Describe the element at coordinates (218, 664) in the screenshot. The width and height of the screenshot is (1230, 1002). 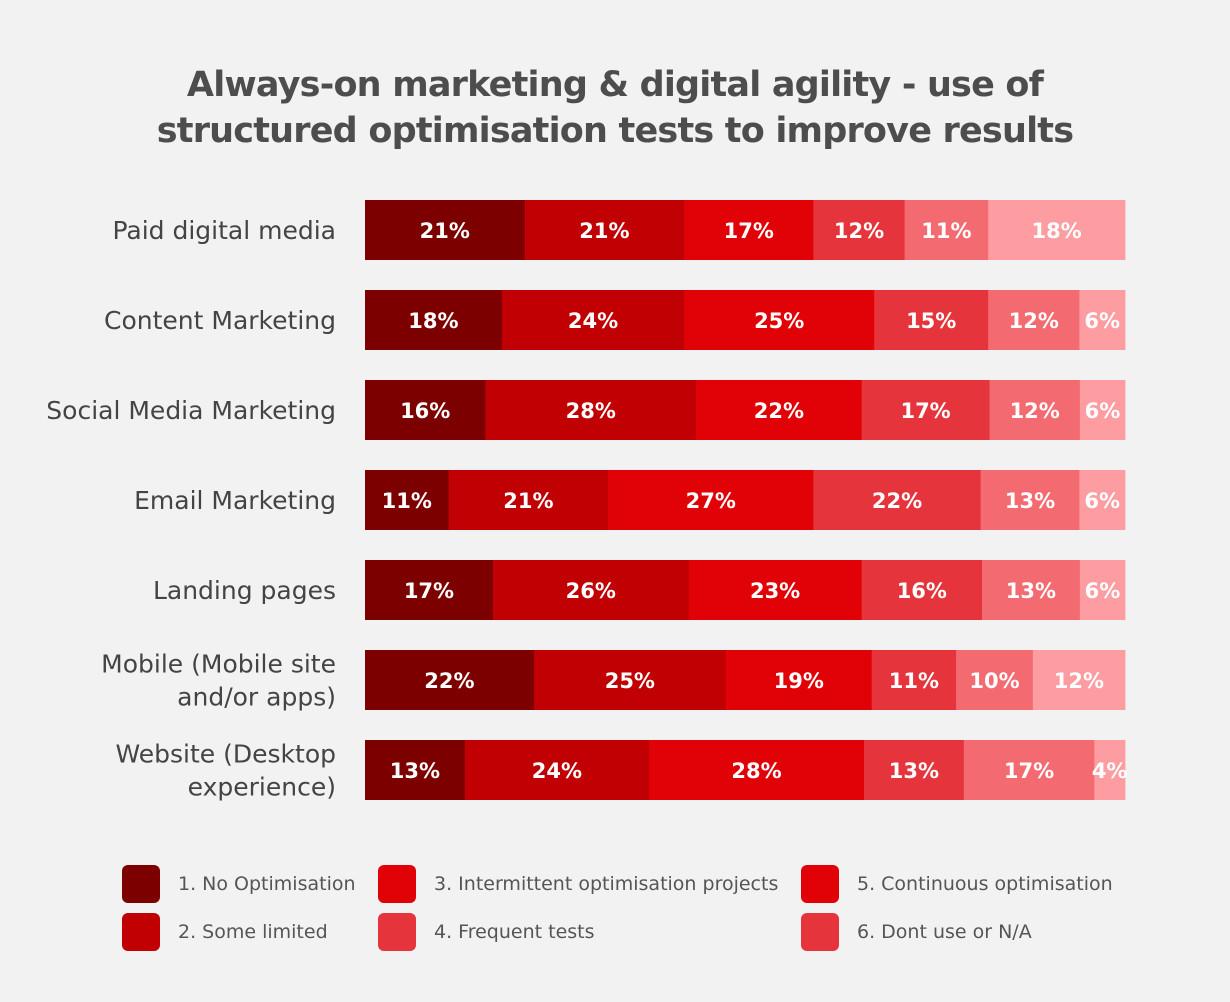
I see `category-label: Mobile (Mobile site` at that location.